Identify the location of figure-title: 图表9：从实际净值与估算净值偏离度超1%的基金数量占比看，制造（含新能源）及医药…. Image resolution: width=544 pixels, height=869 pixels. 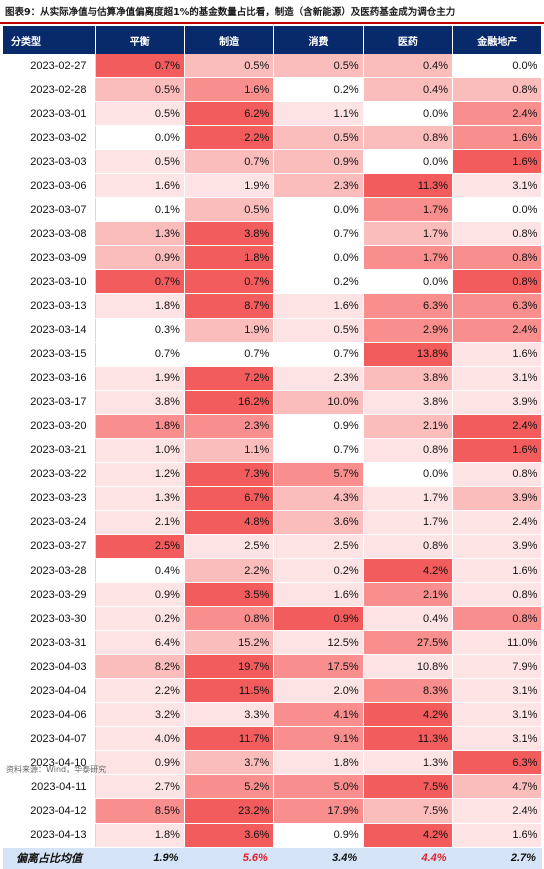
(230, 12).